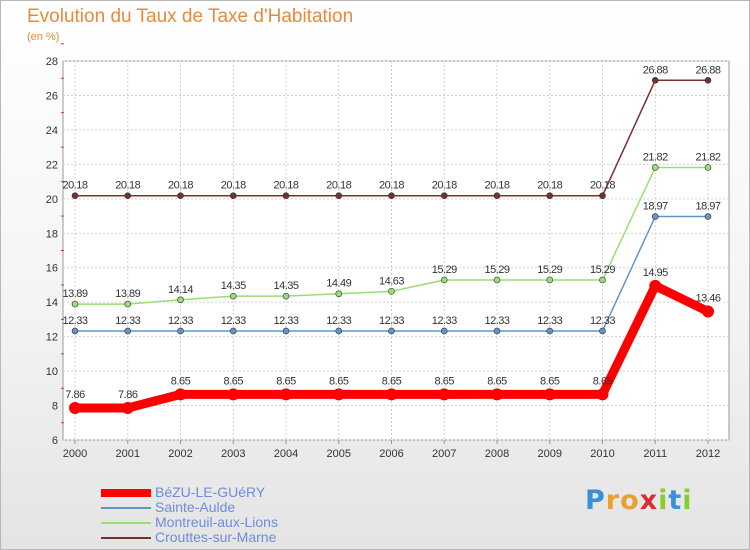 This screenshot has width=750, height=550. What do you see at coordinates (126, 538) in the screenshot?
I see `legend-swatch-crouttes` at bounding box center [126, 538].